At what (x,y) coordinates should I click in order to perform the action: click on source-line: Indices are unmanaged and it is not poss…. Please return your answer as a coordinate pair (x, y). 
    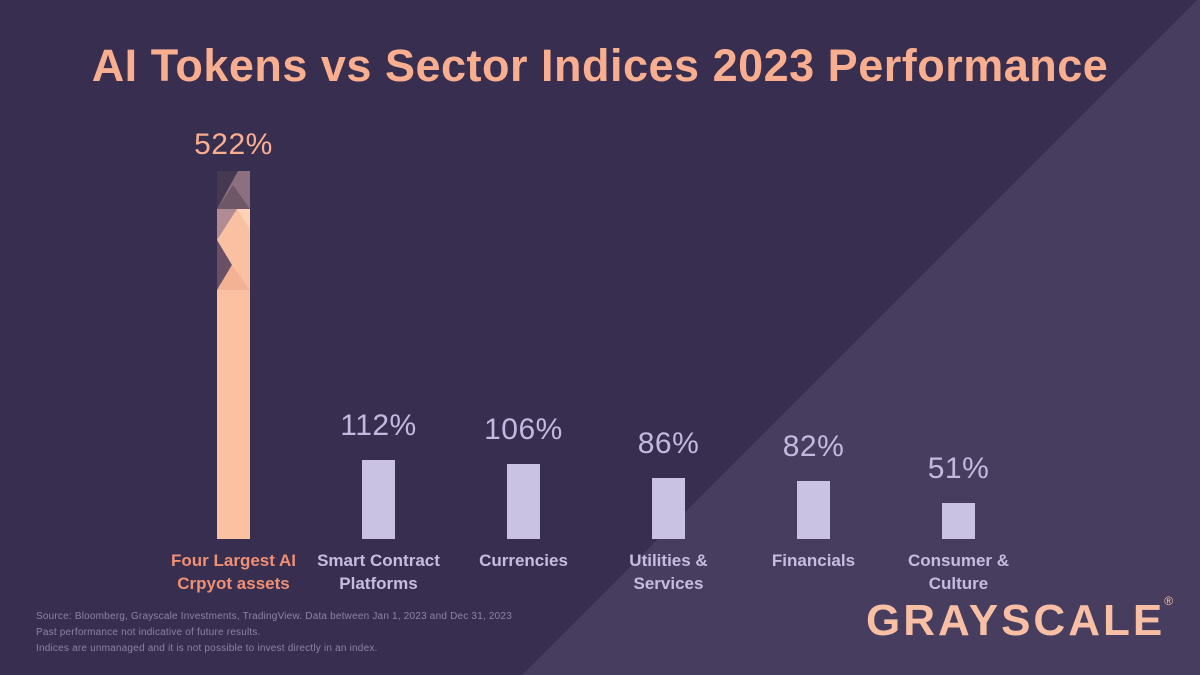
    Looking at the image, I should click on (207, 649).